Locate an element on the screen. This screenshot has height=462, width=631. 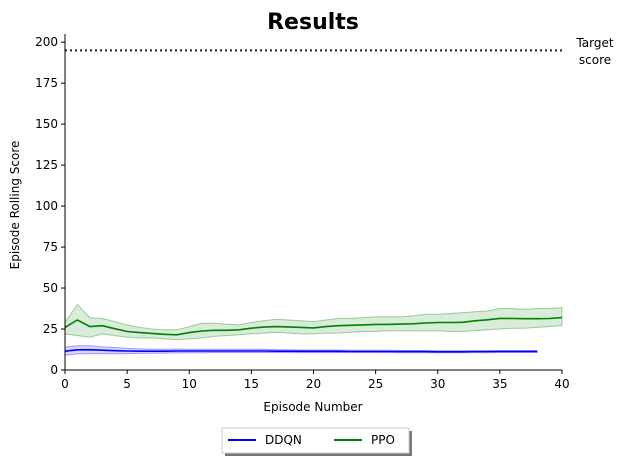
x-tick-label: 5 is located at coordinates (127, 384).